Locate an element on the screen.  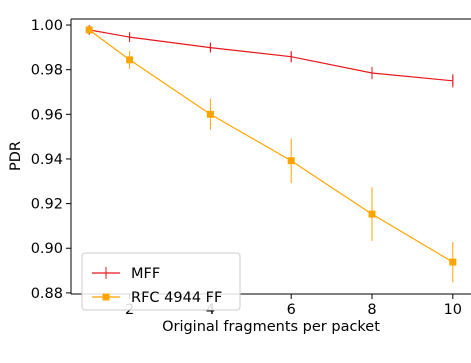
y-axis-ticks: 0.88 0.90 0.92 0.94 0.96 0.98 1.00 is located at coordinates (51, 160).